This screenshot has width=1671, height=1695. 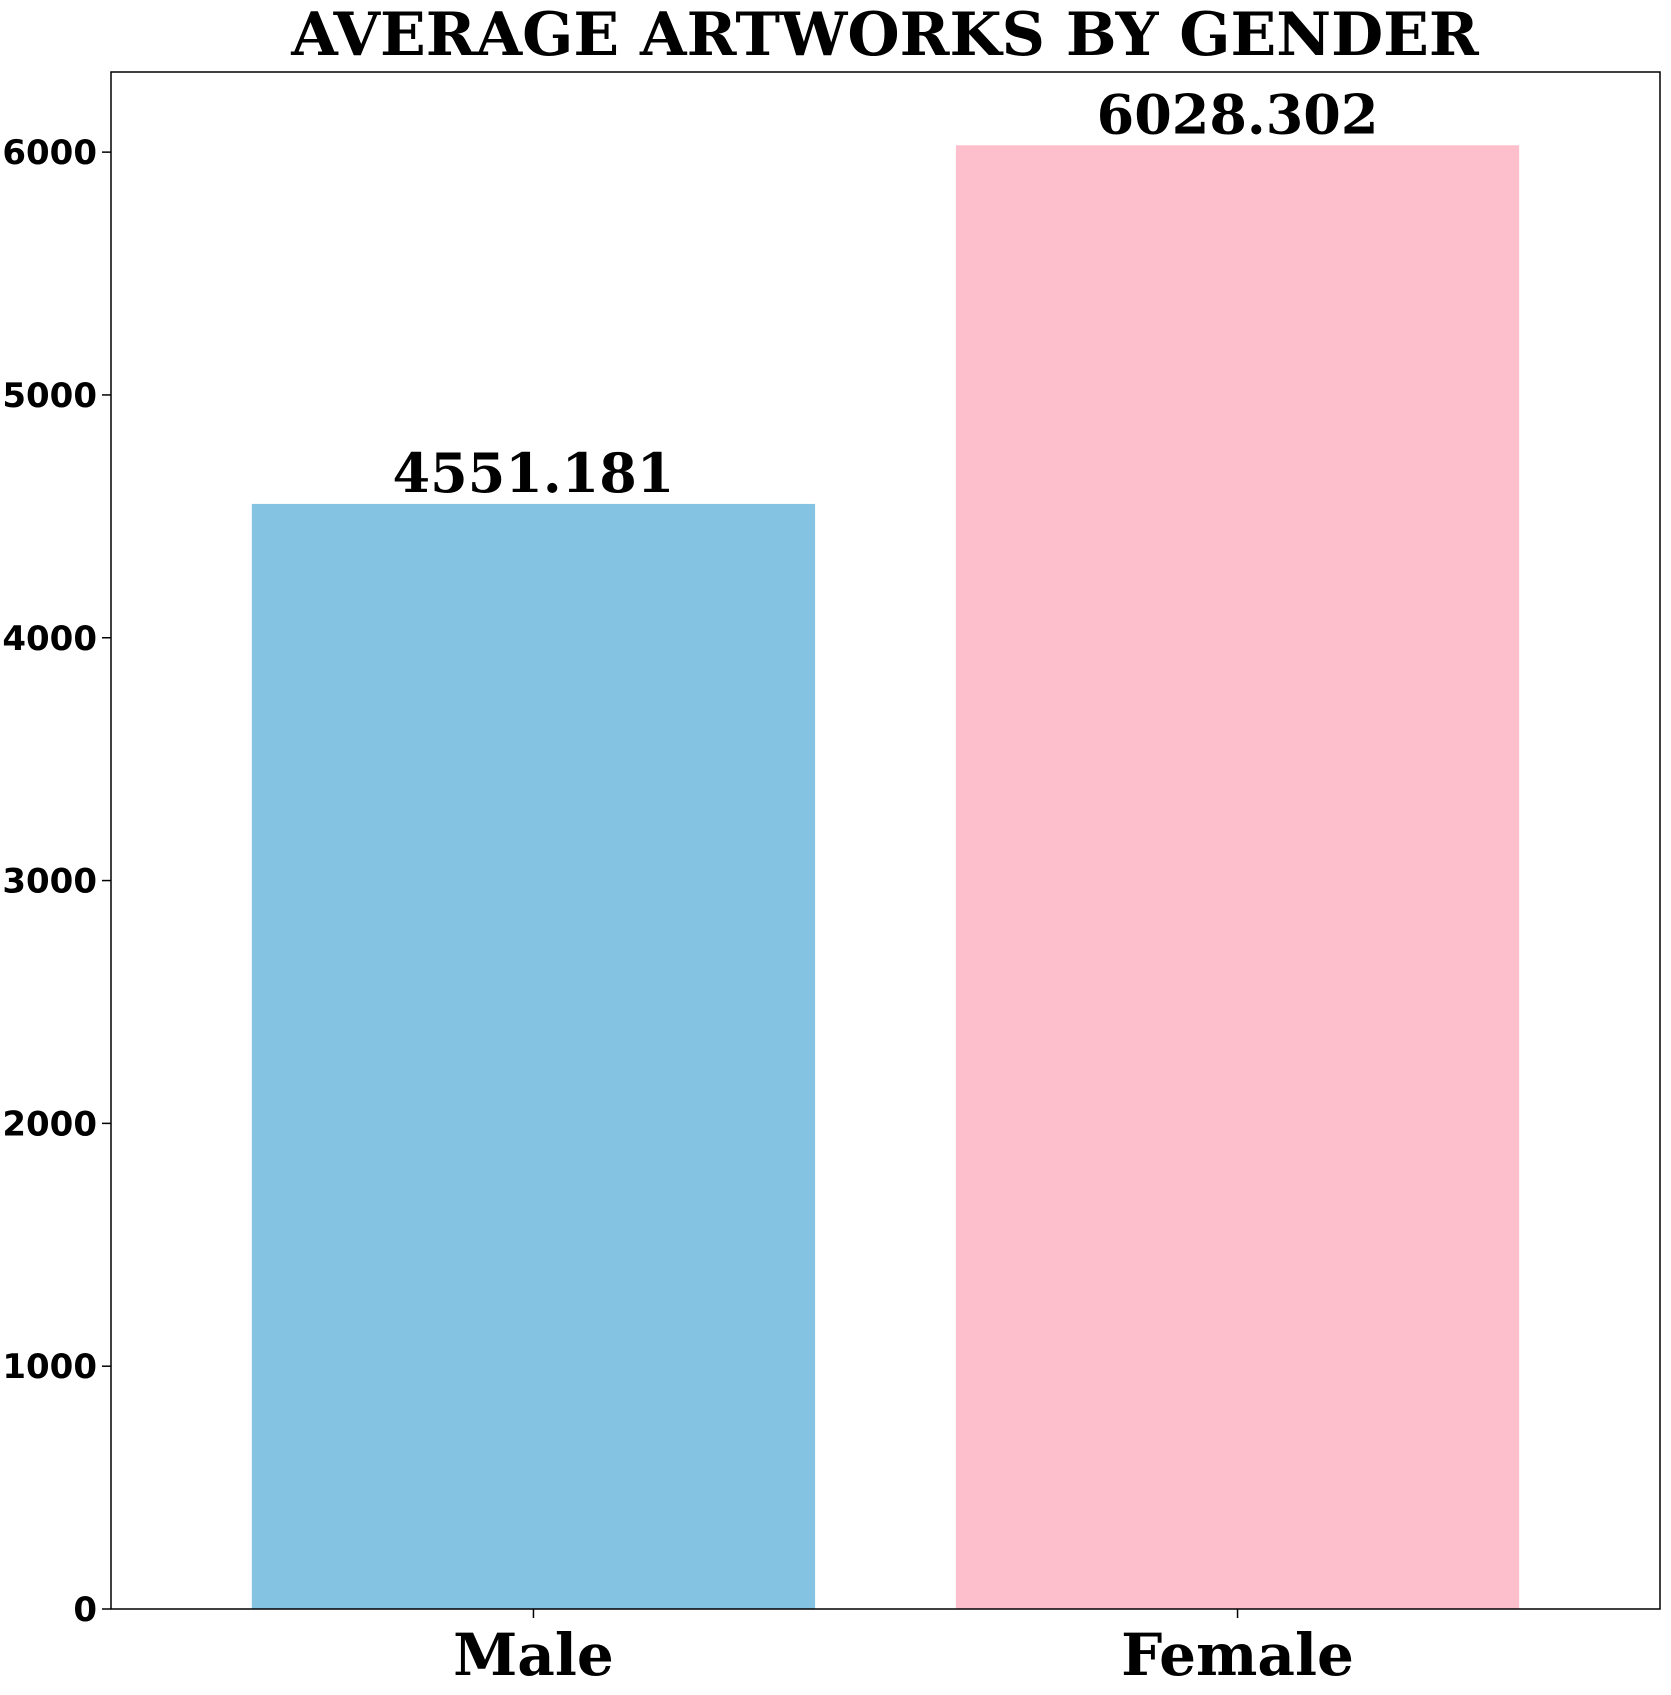 I want to click on y-tick-label: 6000, so click(x=49, y=153).